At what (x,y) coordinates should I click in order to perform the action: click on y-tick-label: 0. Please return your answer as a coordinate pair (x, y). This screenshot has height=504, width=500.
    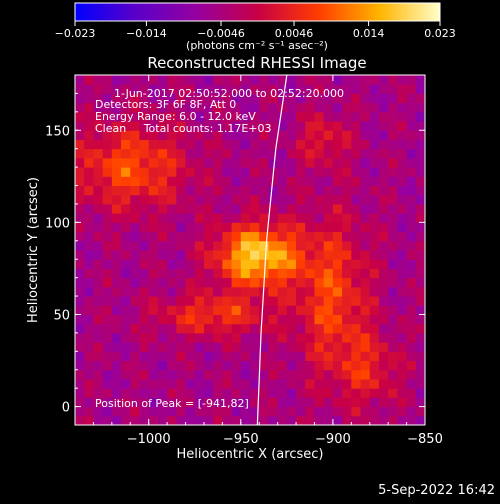
    Looking at the image, I should click on (66, 408).